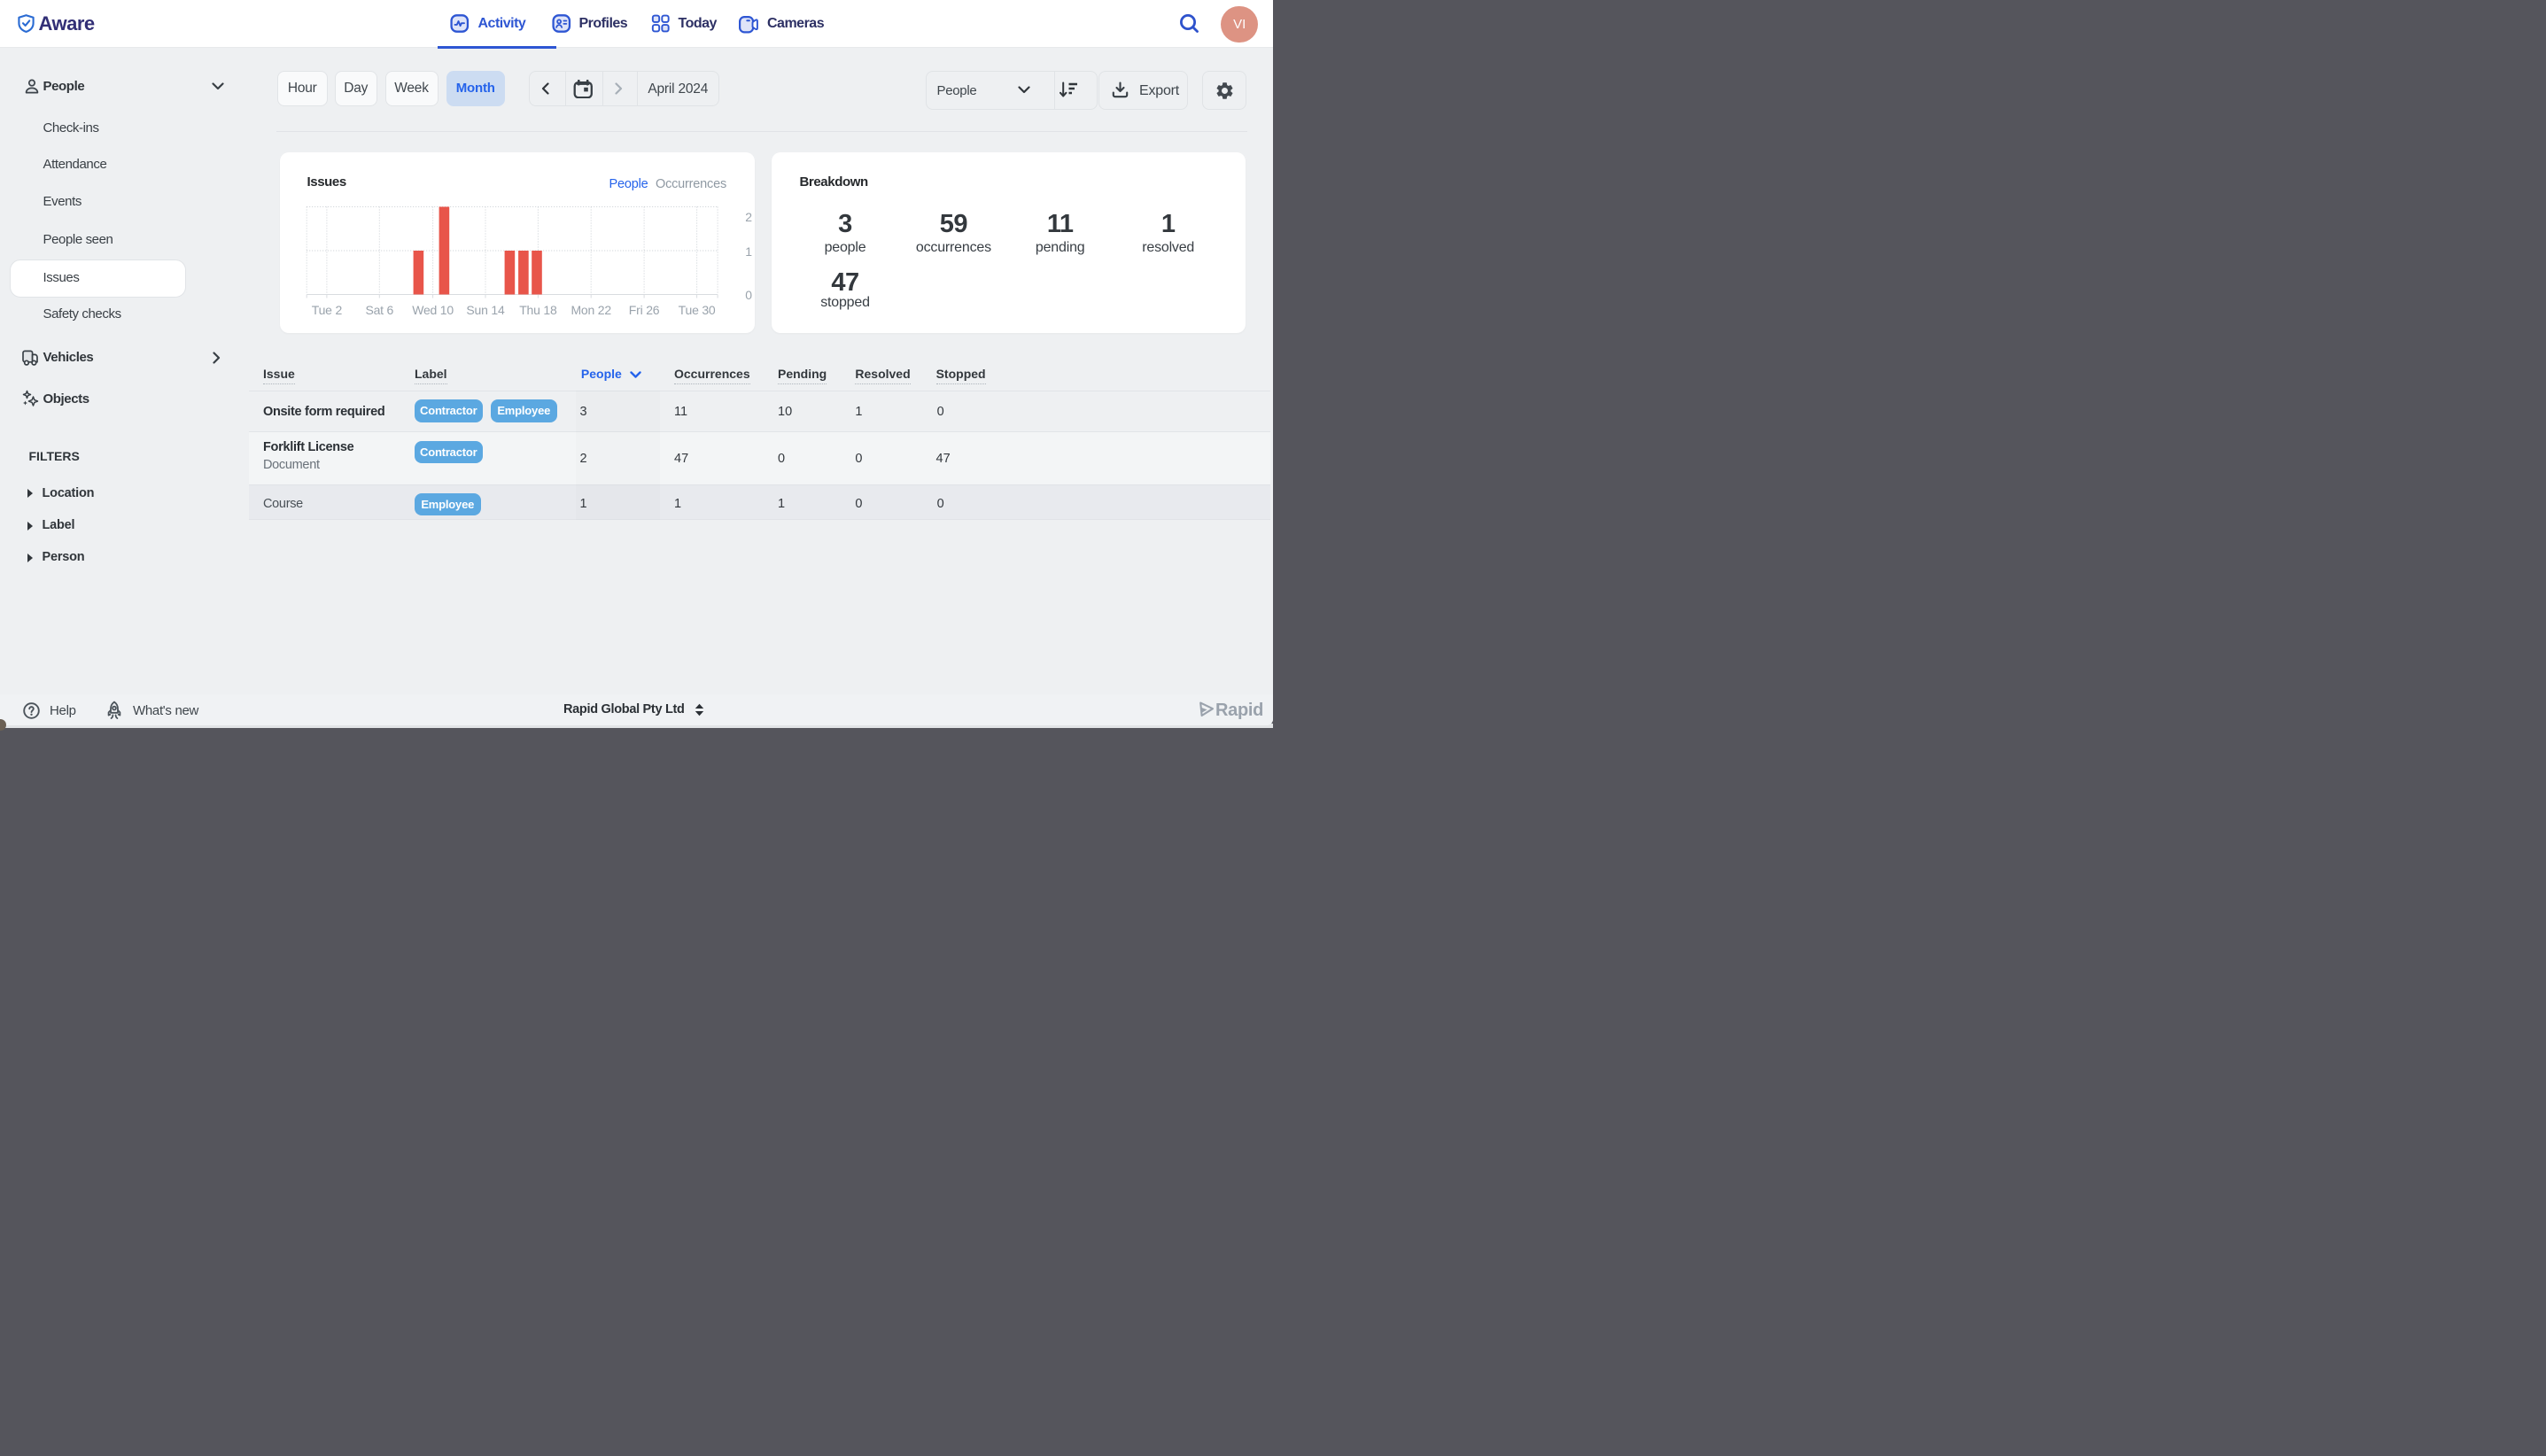 This screenshot has height=1456, width=2546. Describe the element at coordinates (696, 310) in the screenshot. I see `svg-text: Tue 30` at that location.